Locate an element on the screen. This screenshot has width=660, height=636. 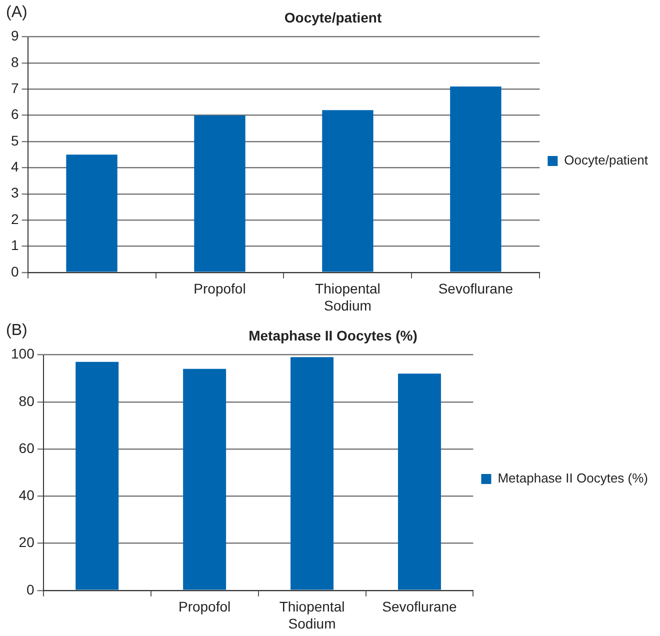
y-tick-label: 8 is located at coordinates (14, 62).